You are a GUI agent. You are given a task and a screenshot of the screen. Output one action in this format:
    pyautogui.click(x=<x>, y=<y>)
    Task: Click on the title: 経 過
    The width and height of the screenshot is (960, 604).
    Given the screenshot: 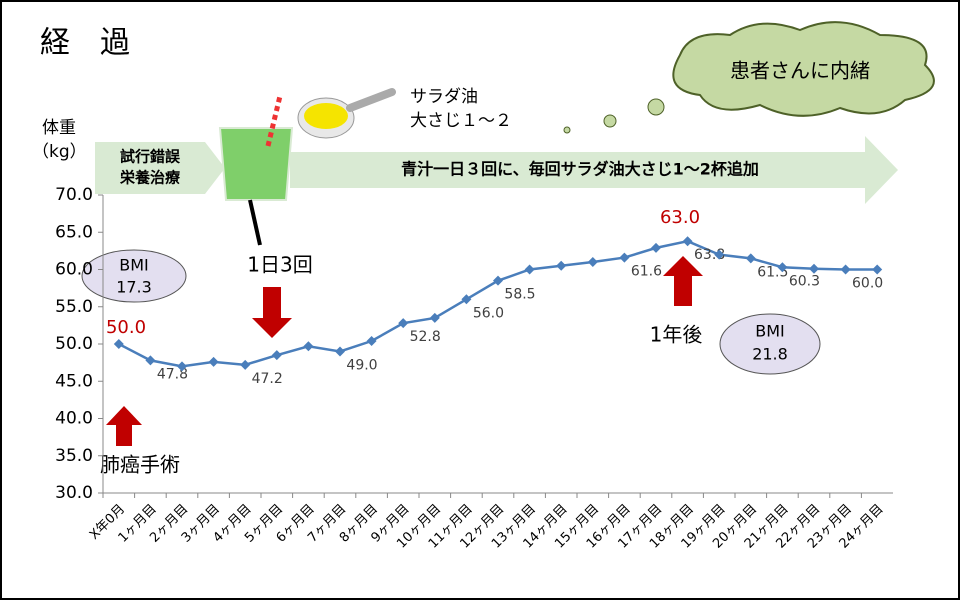 What is the action you would take?
    pyautogui.click(x=85, y=43)
    